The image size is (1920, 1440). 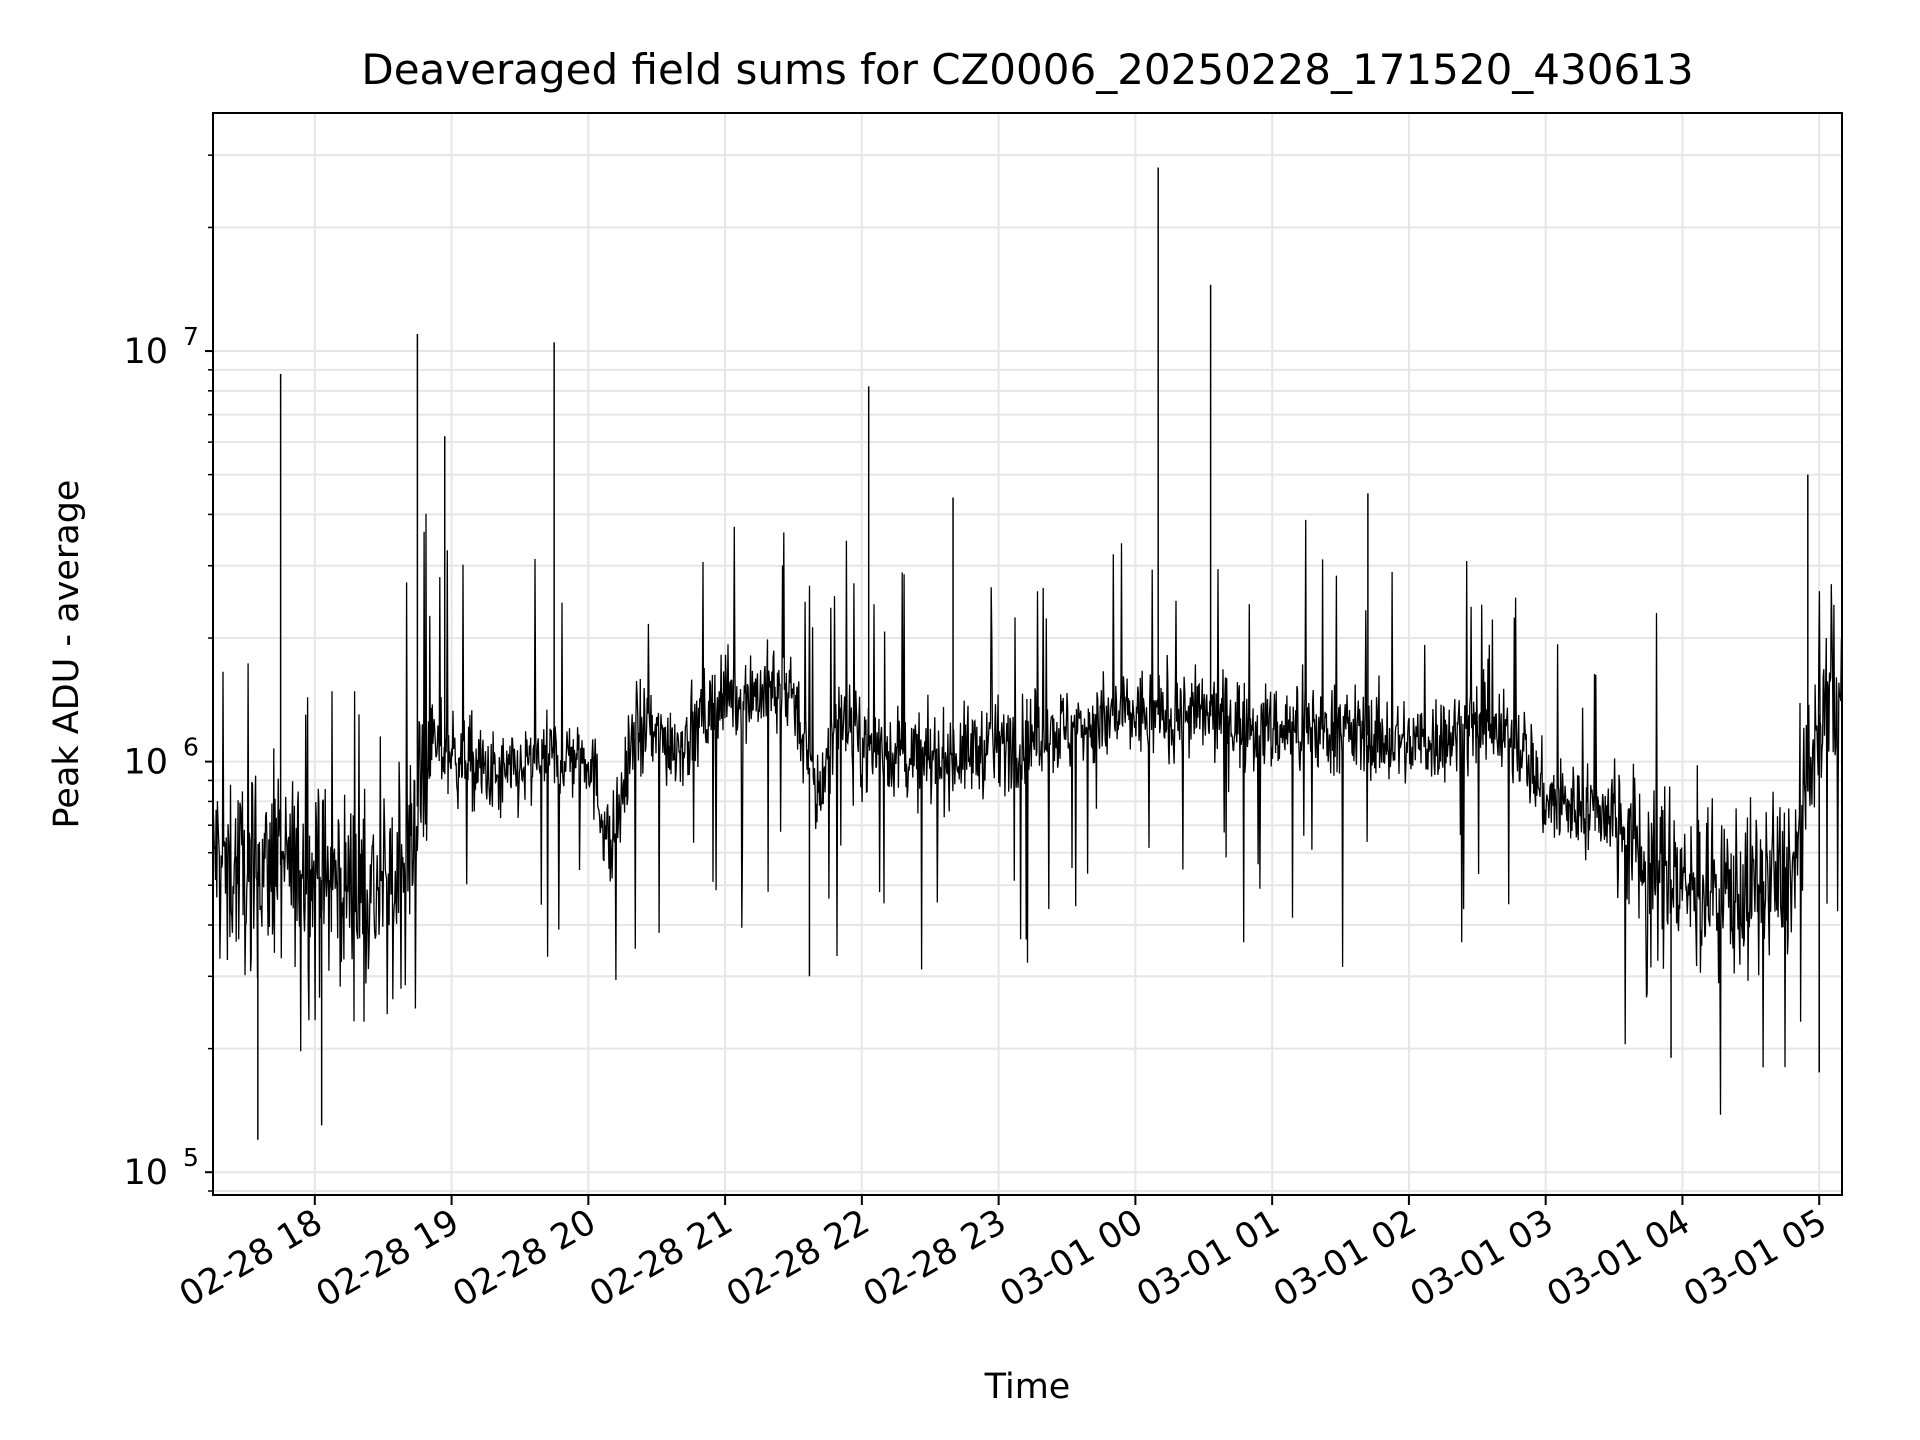 What do you see at coordinates (191, 336) in the screenshot?
I see `y-tick-exponent: 7` at bounding box center [191, 336].